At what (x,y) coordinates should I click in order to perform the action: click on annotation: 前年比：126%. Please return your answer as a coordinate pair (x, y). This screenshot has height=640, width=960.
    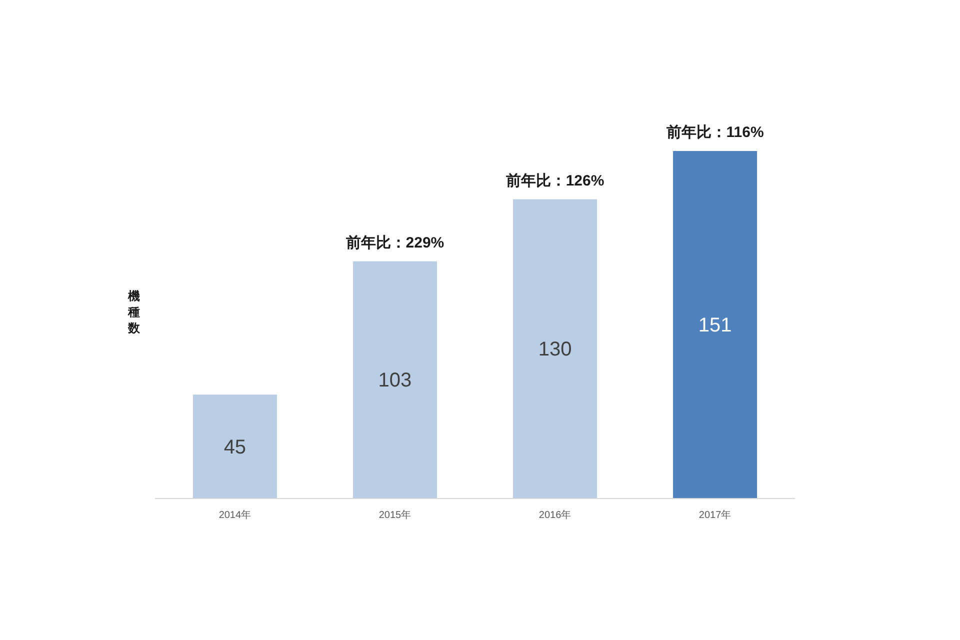
    Looking at the image, I should click on (554, 181).